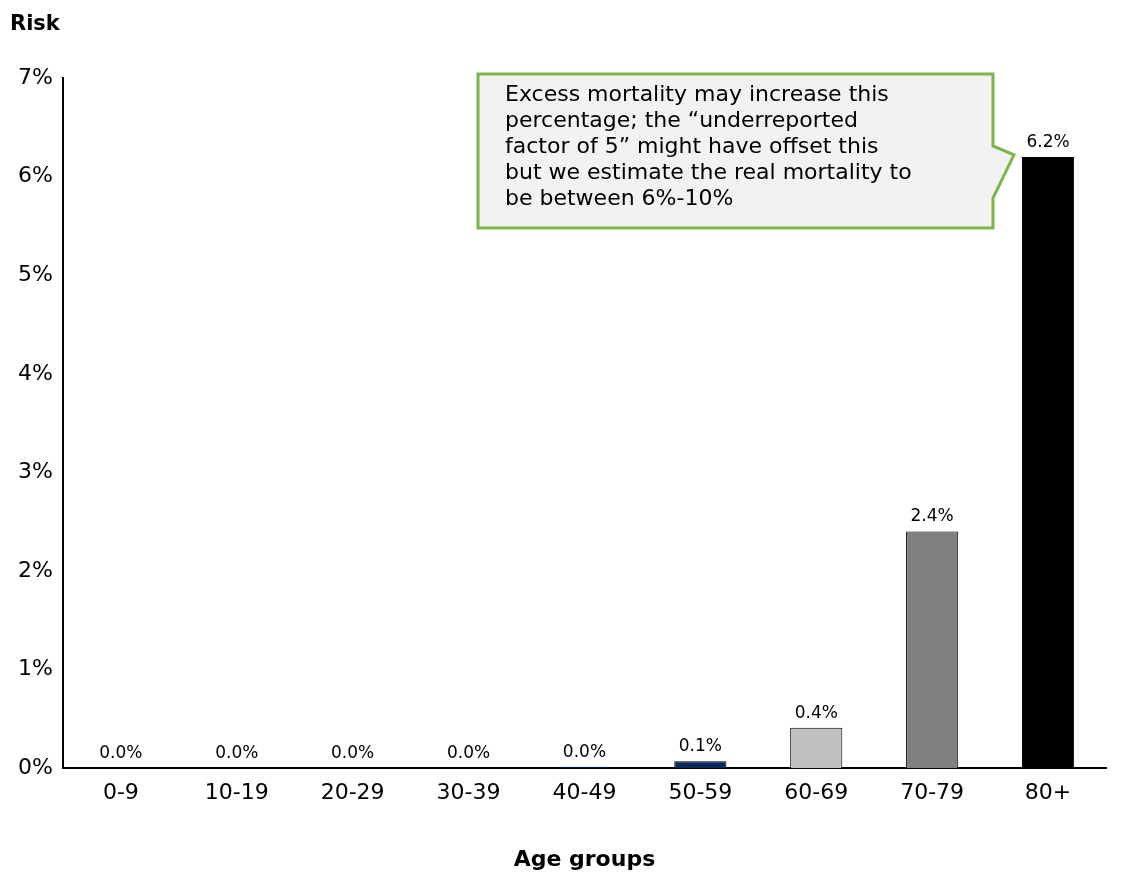 This screenshot has width=1122, height=885. I want to click on x-axis-title: Age groups, so click(584, 858).